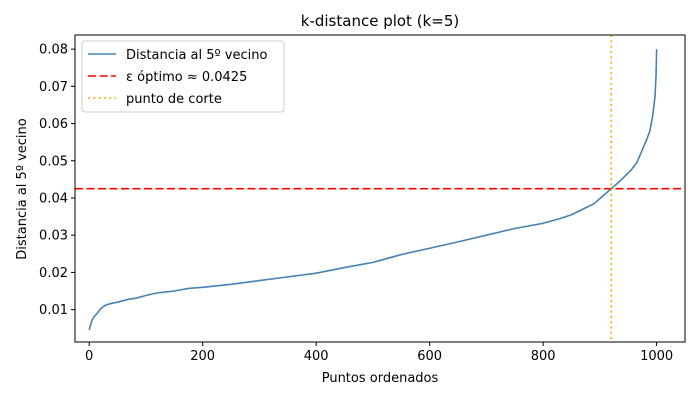  What do you see at coordinates (429, 356) in the screenshot?
I see `x-tick-label-3: 600` at bounding box center [429, 356].